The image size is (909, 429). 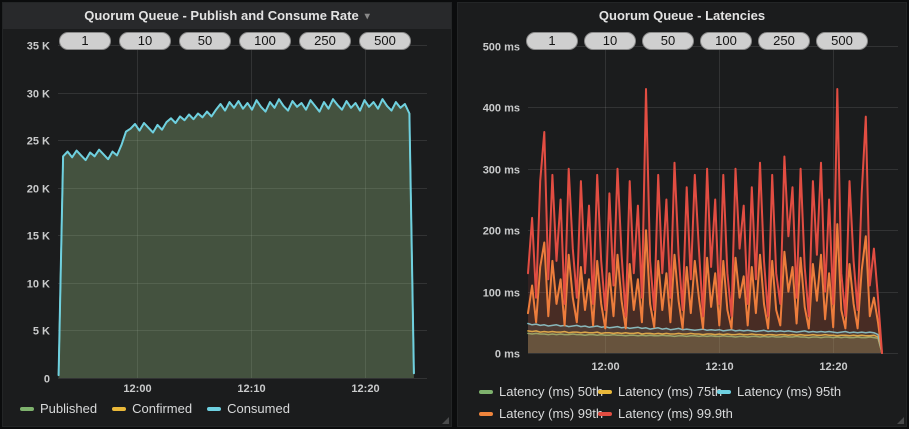 I want to click on svg-text: 5 K, so click(x=41, y=332).